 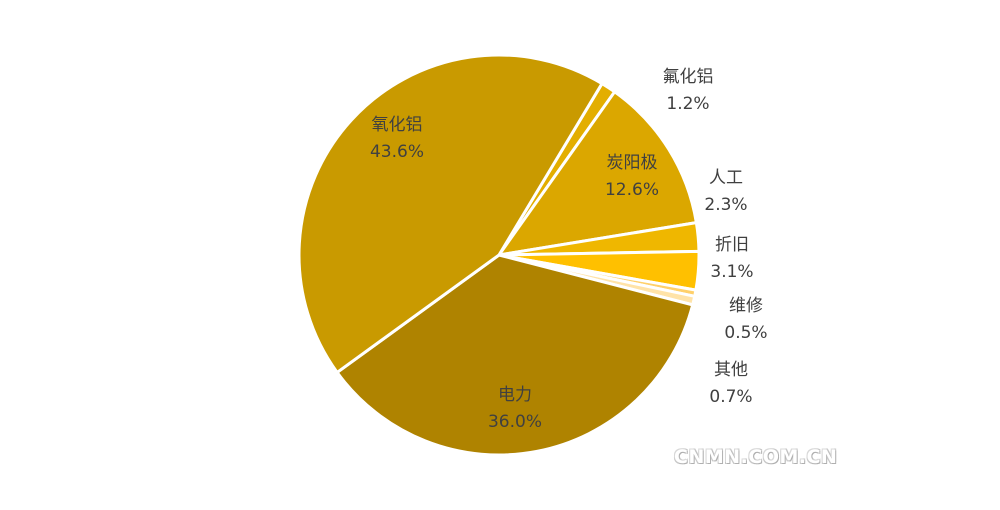 I want to click on slice-percent-label: 3.1%, so click(x=731, y=272).